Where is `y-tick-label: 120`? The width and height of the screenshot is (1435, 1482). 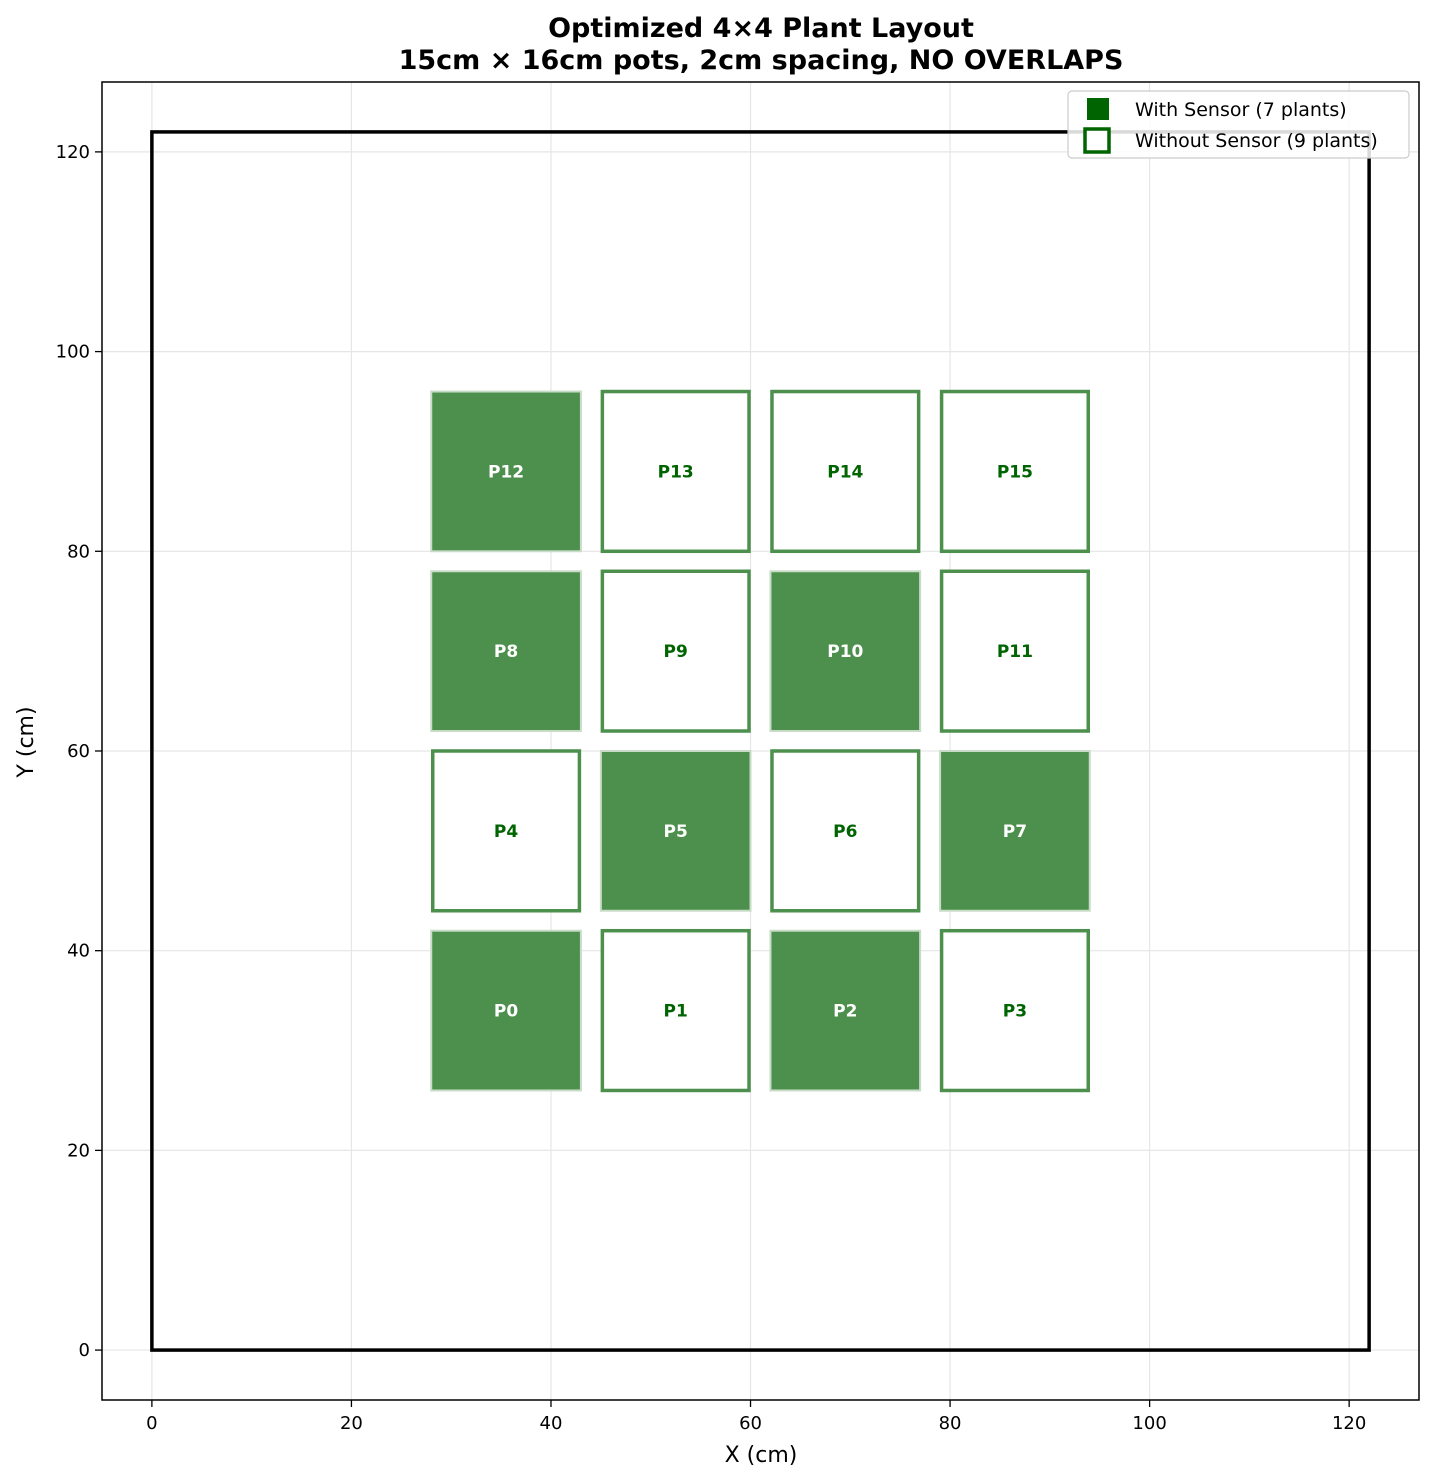
y-tick-label: 120 is located at coordinates (73, 152).